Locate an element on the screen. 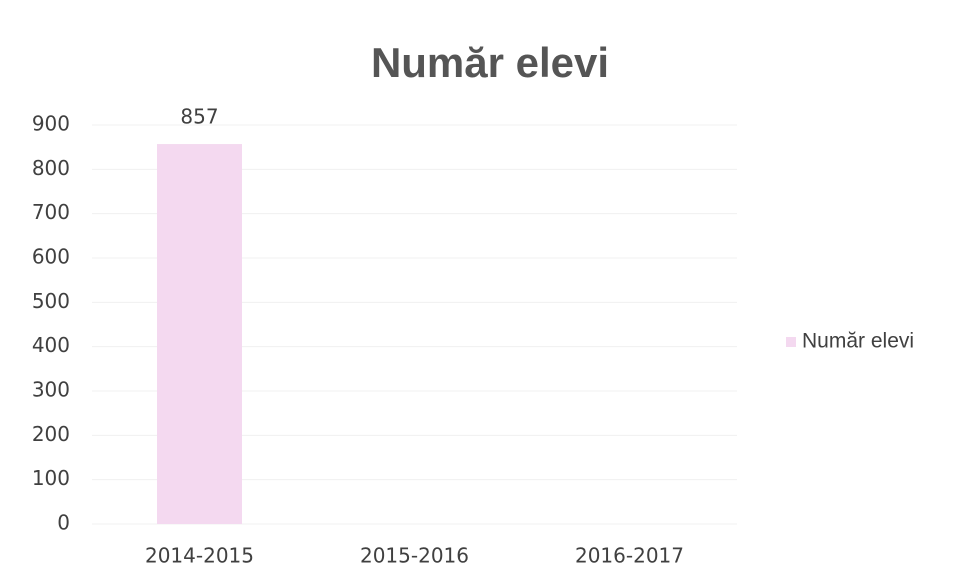  y-tick-label: 500 is located at coordinates (51, 301).